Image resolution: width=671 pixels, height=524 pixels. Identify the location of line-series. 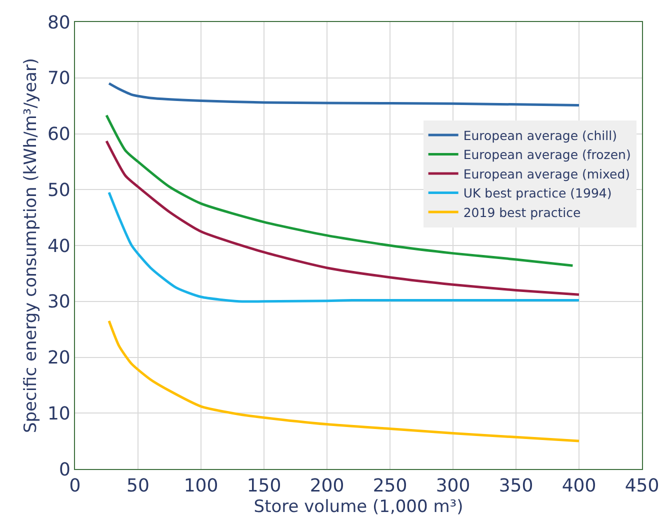
(344, 94).